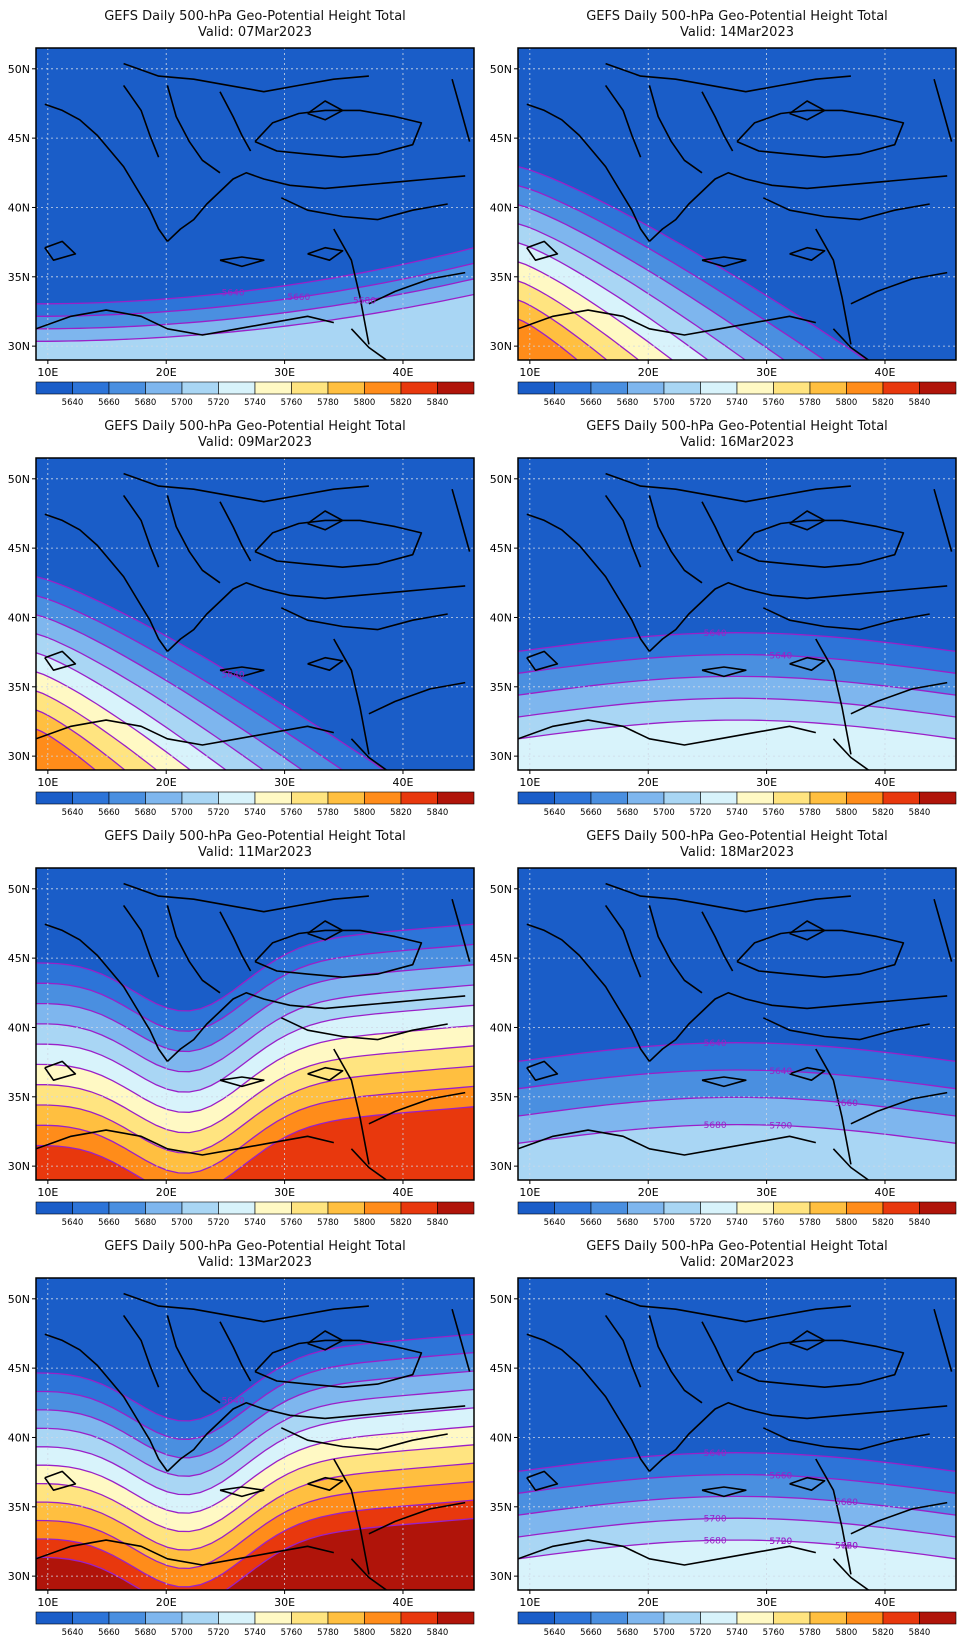 Image resolution: width=964 pixels, height=1640 pixels. I want to click on height-band, so click(66, 749).